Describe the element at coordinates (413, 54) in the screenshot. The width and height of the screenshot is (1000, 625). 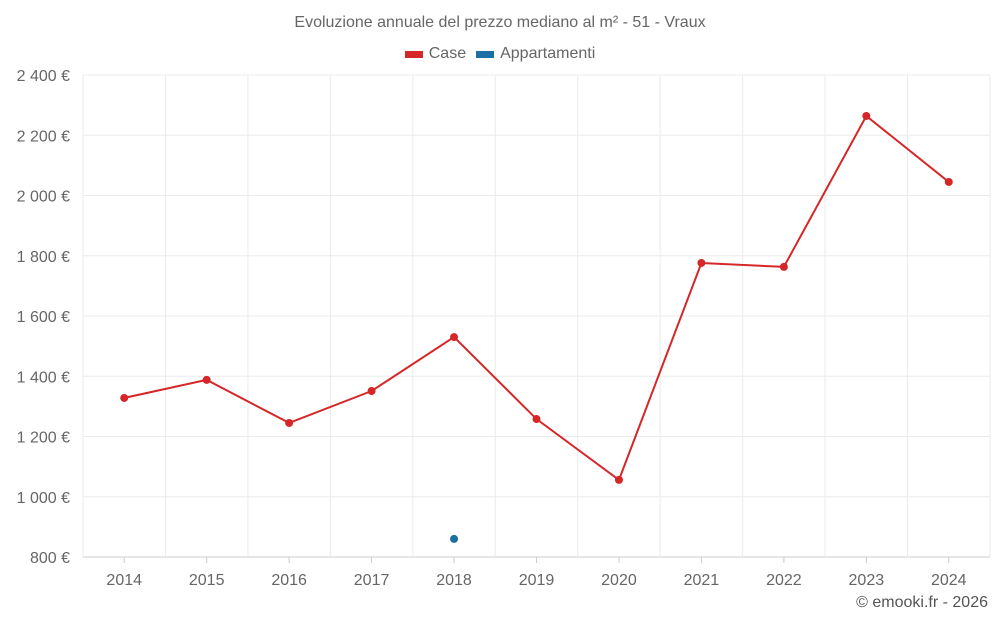
I see `legend-swatch-case` at that location.